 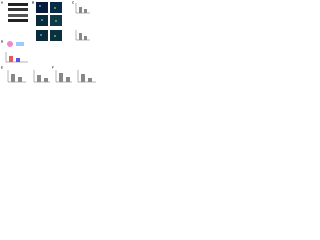 What do you see at coordinates (73, 2) in the screenshot?
I see `panel-label: C` at bounding box center [73, 2].